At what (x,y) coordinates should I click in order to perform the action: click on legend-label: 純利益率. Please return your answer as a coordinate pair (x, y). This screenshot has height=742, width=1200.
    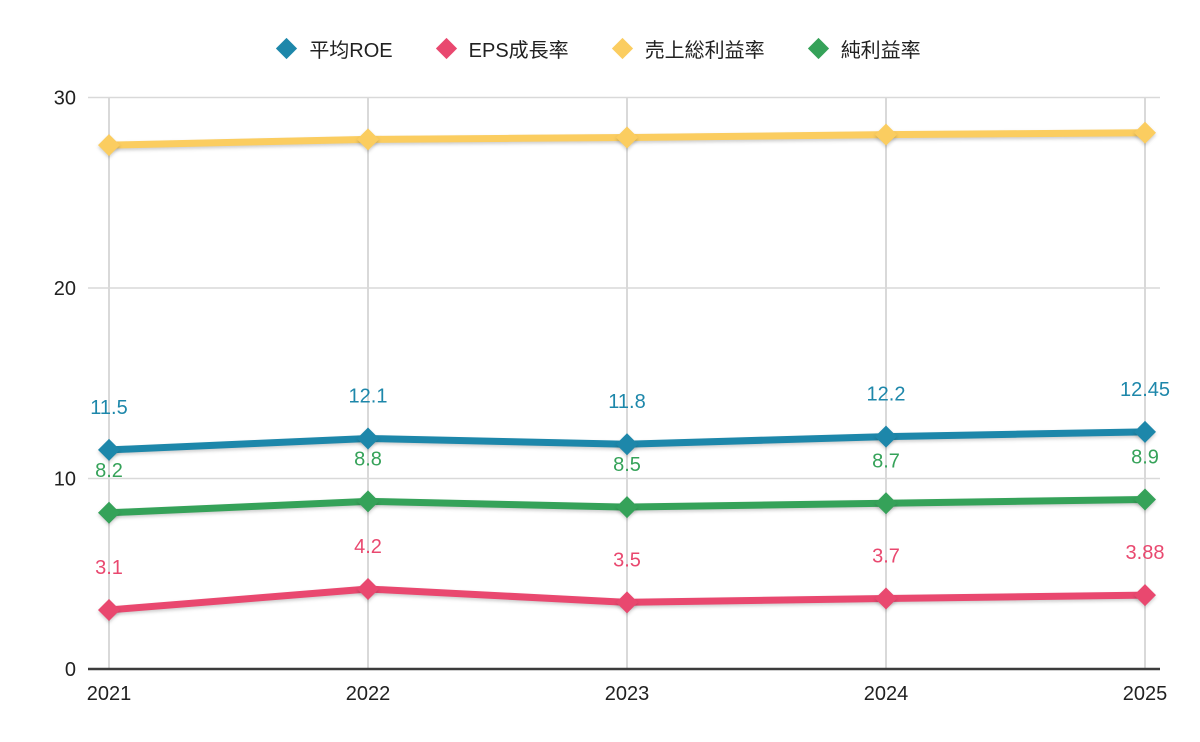
    Looking at the image, I should click on (880, 50).